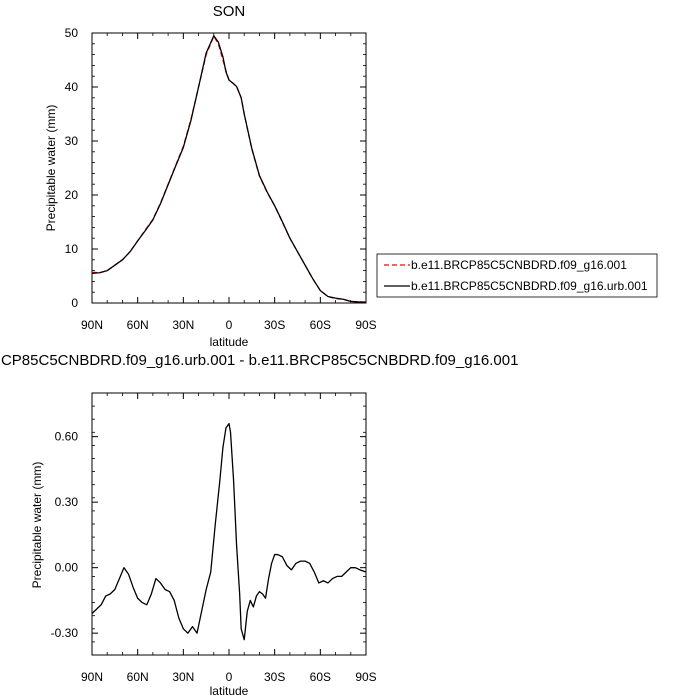  Describe the element at coordinates (138, 677) in the screenshot. I see `bottom-x-tick-label: 60N` at that location.